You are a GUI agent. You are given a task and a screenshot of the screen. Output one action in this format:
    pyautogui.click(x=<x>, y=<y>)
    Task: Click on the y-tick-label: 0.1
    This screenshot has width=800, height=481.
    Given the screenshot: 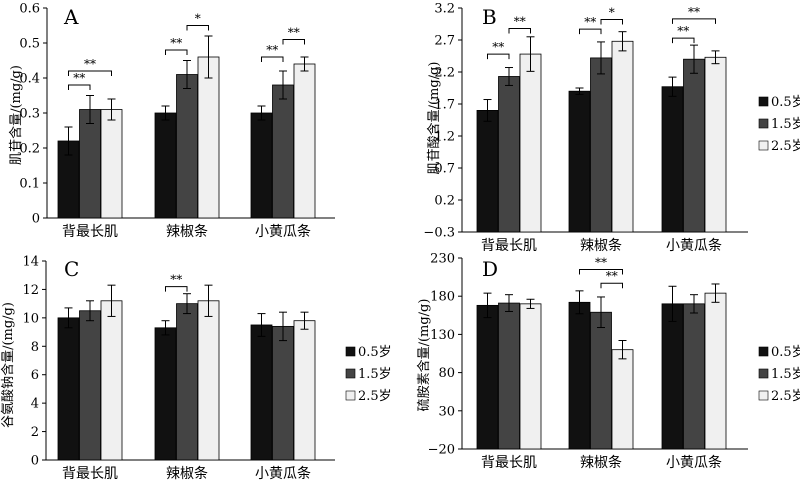 What is the action you would take?
    pyautogui.click(x=29, y=184)
    